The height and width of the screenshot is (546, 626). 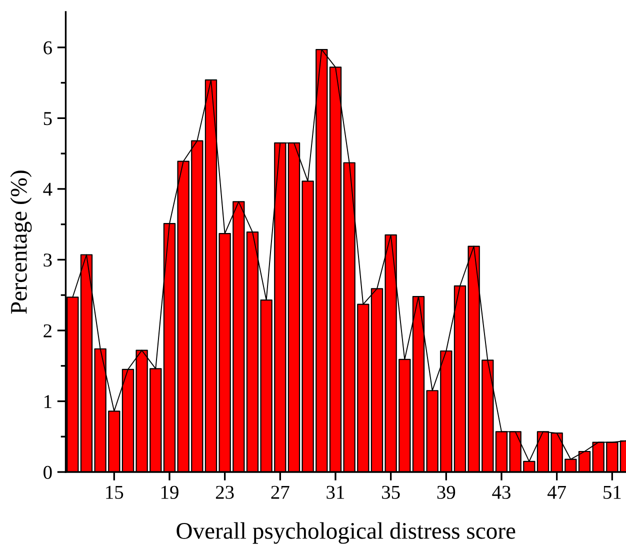 What do you see at coordinates (115, 492) in the screenshot?
I see `x-tick-label: 15` at bounding box center [115, 492].